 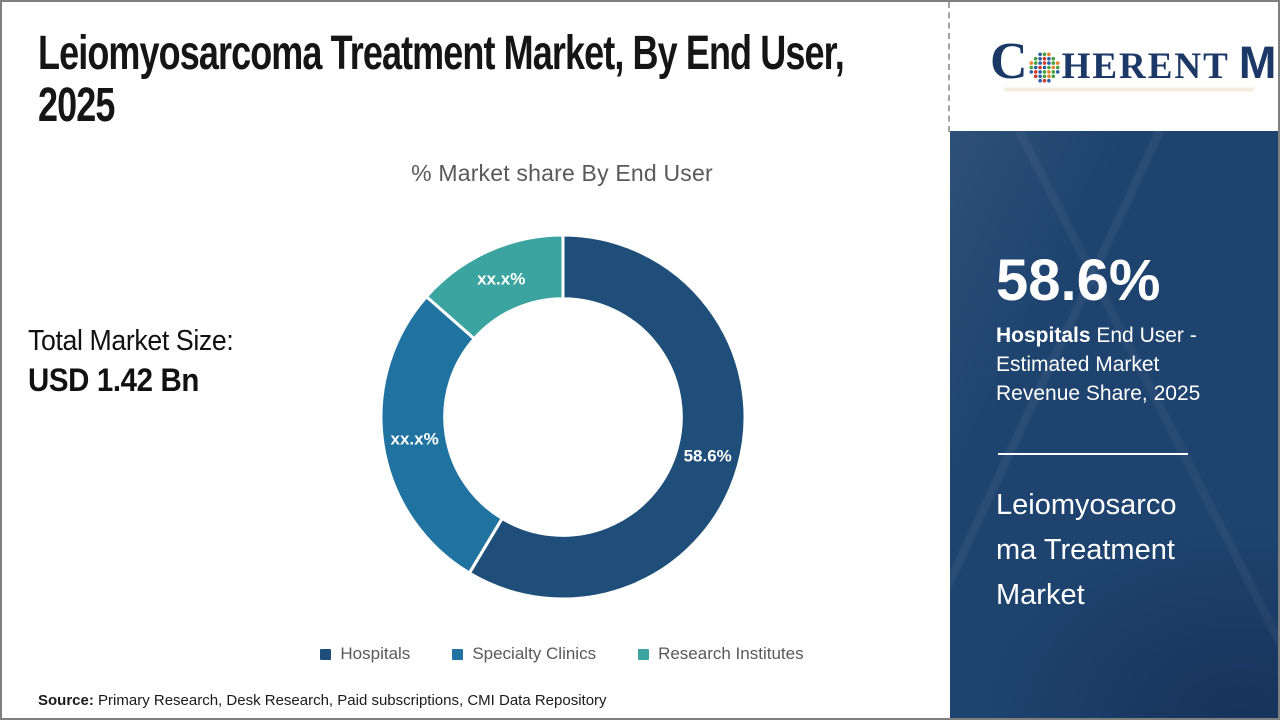 I want to click on legend-item-specialty-clinics: Specialty Clinics, so click(x=524, y=654).